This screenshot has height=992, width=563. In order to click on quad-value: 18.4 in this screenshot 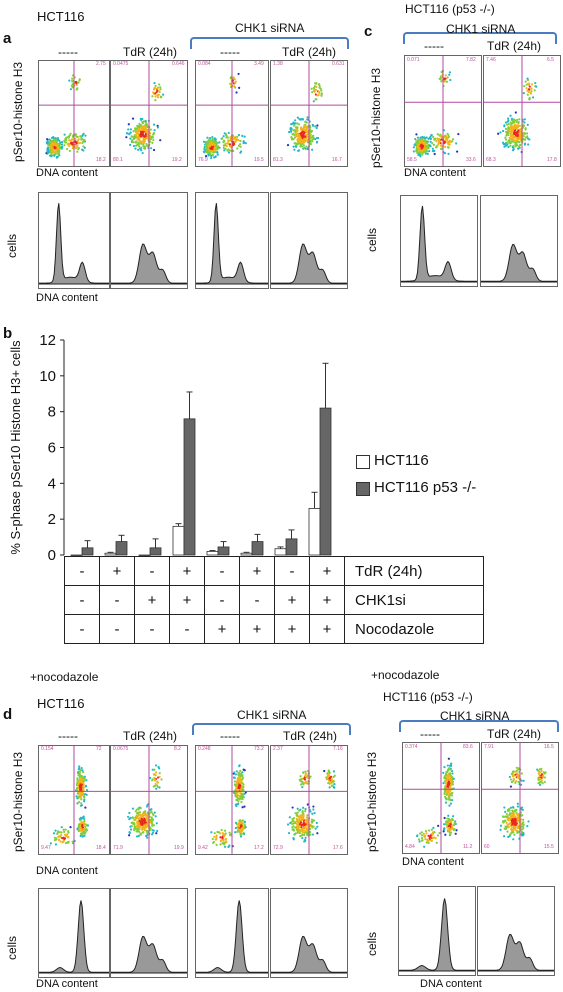, I will do `click(101, 848)`.